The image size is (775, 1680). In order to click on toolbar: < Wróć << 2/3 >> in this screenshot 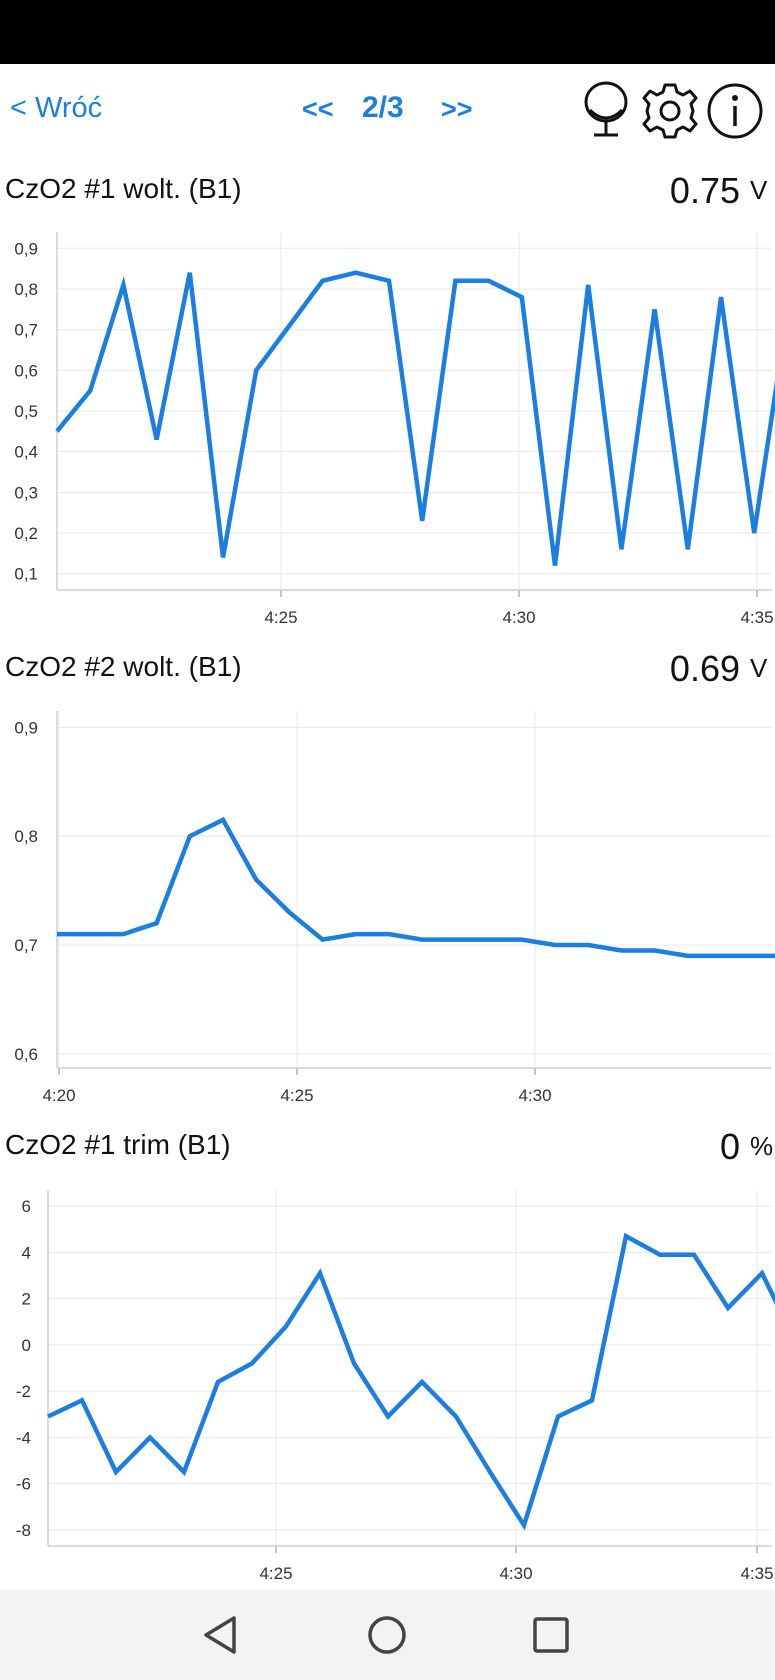, I will do `click(387, 112)`.